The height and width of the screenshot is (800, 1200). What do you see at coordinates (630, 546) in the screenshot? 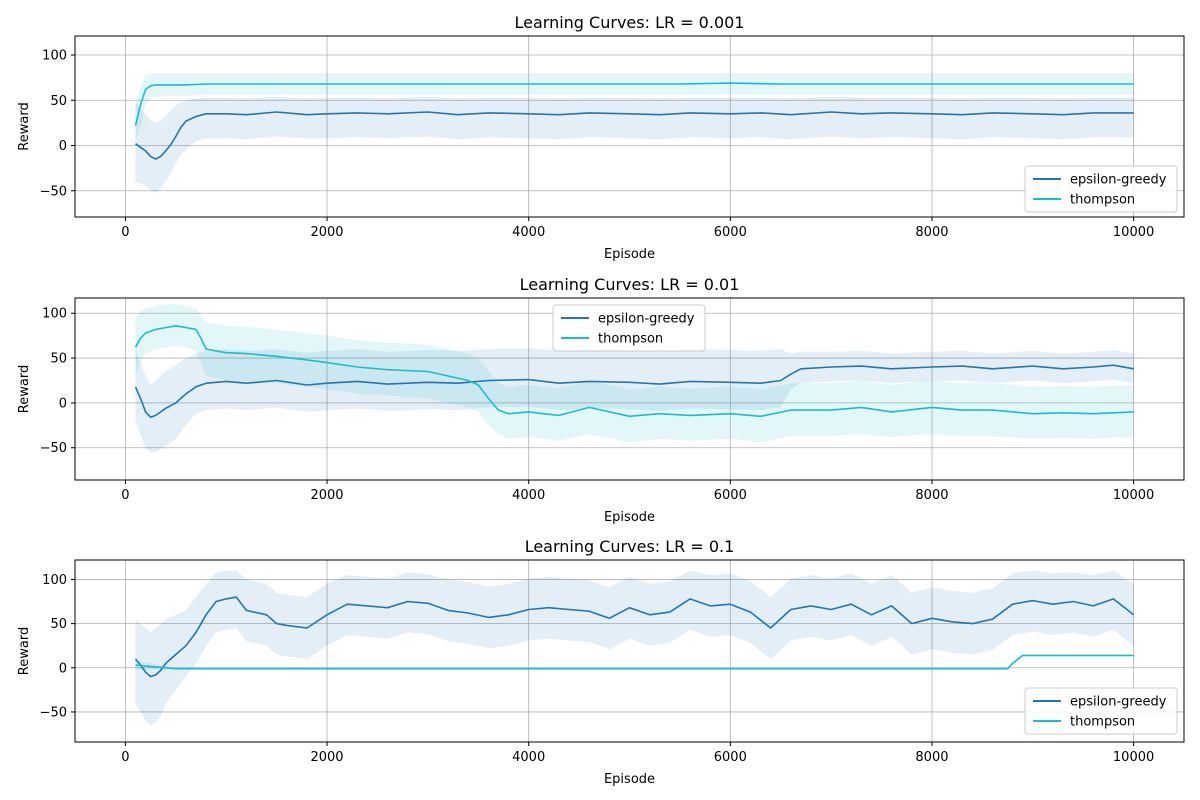
I see `chart-title: Learning Curves: LR = 0.1` at bounding box center [630, 546].